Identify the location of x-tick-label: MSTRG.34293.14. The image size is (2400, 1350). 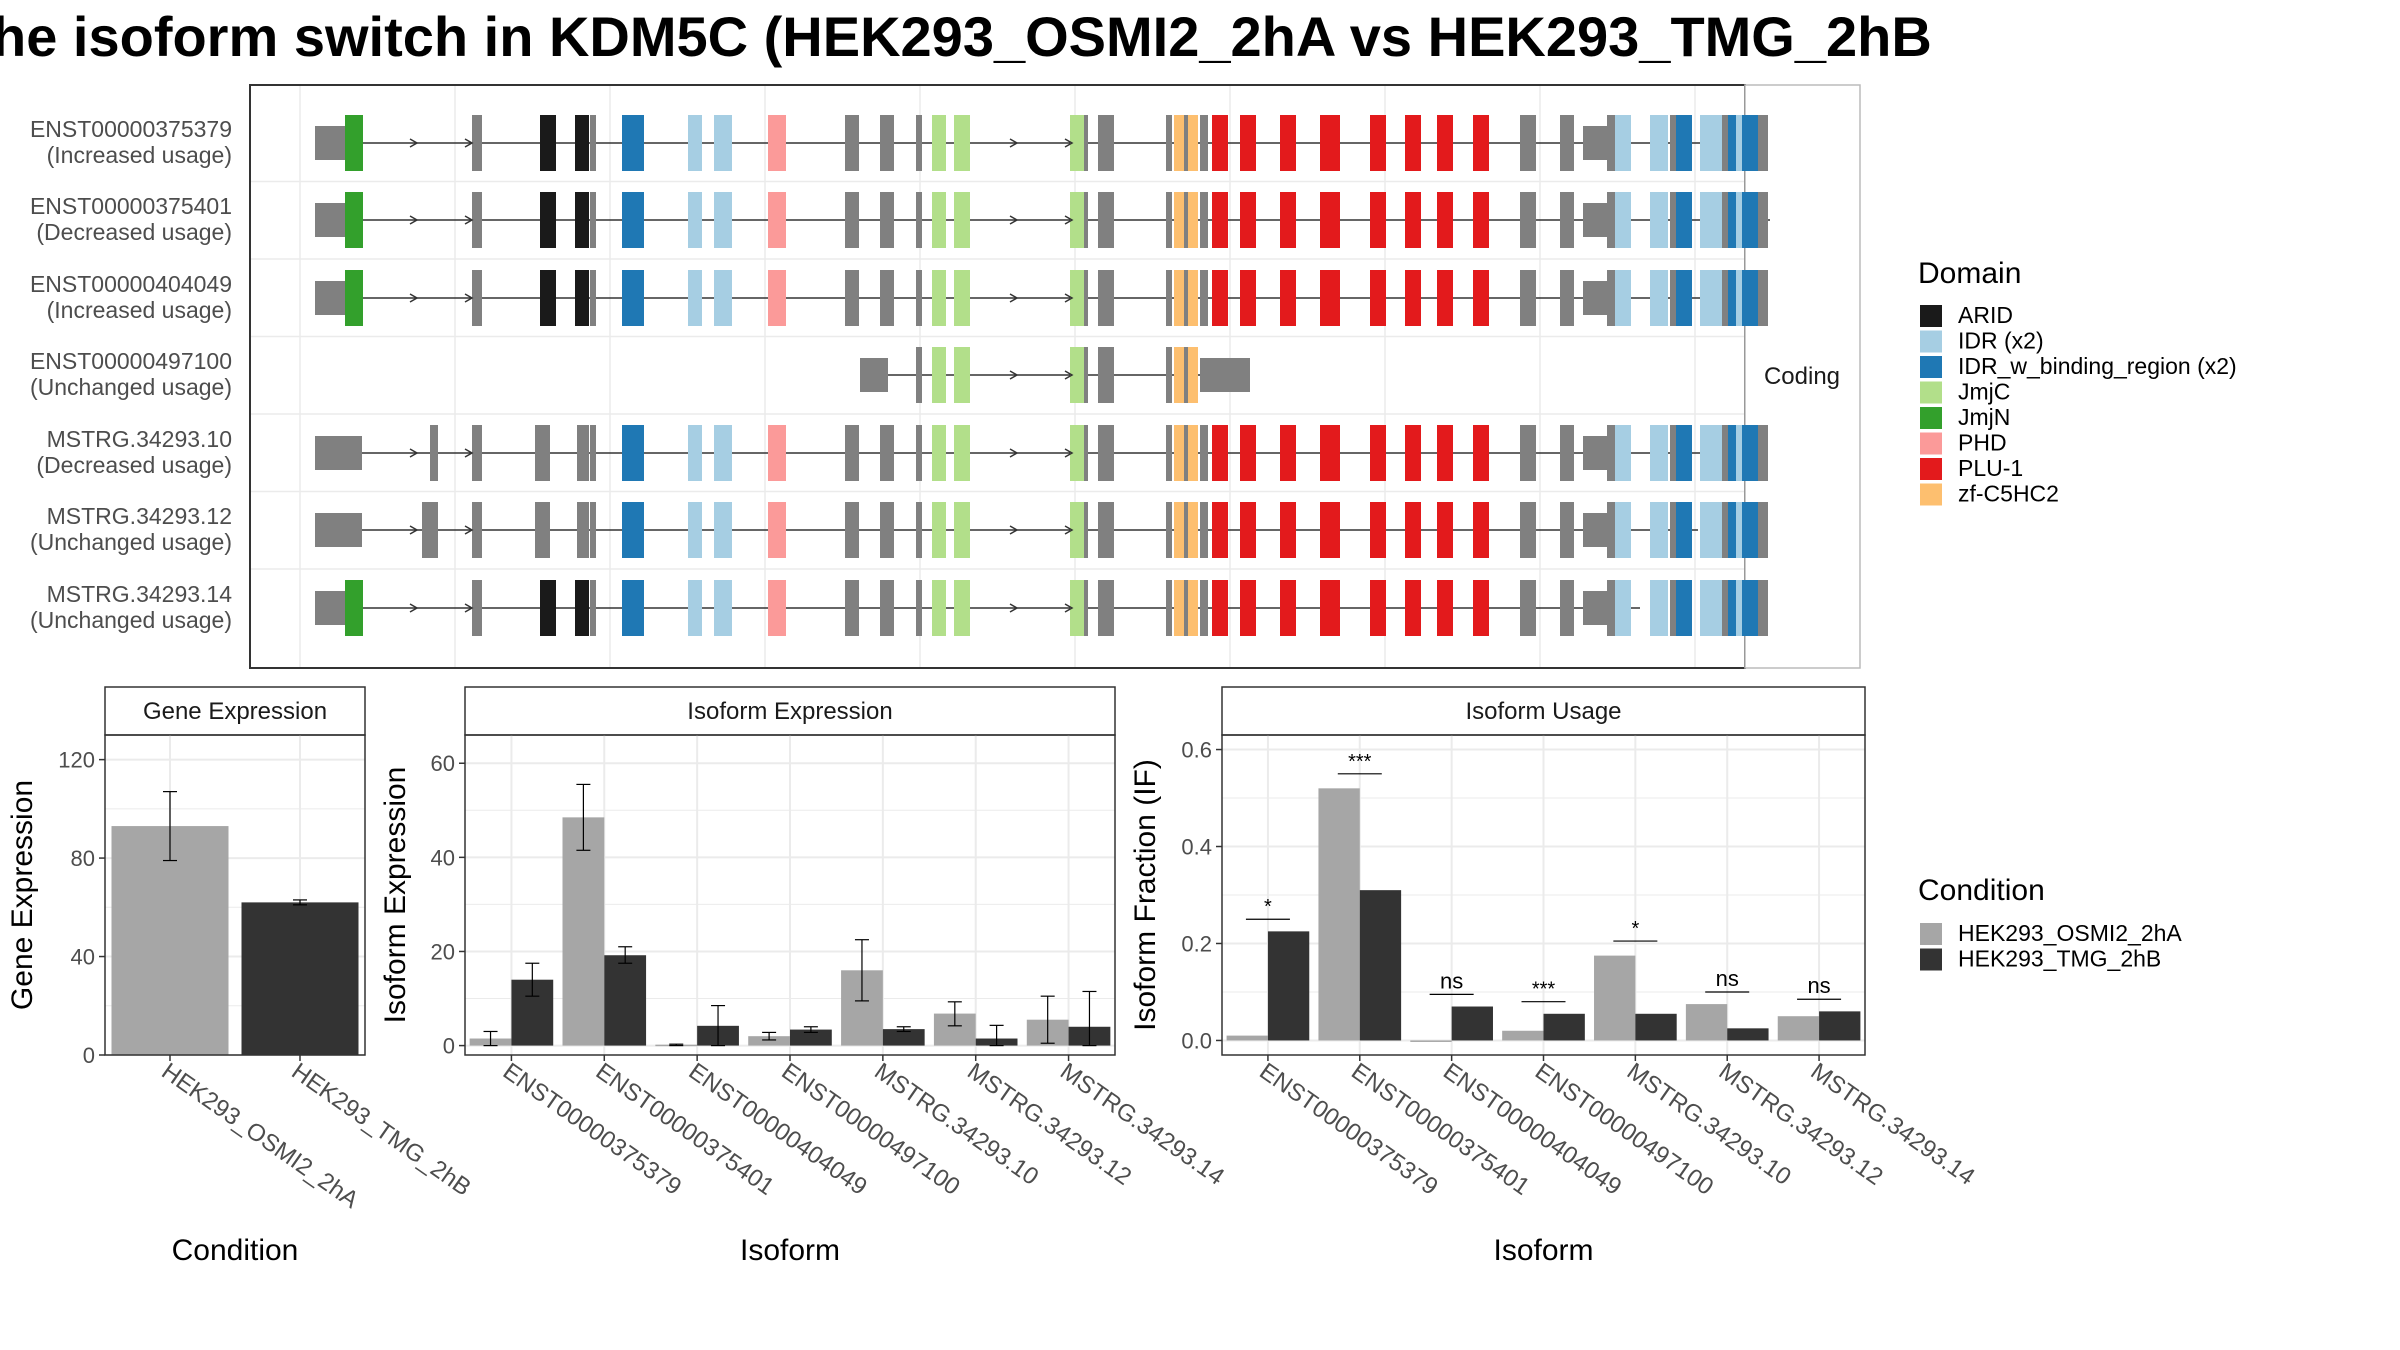
(1142, 1124).